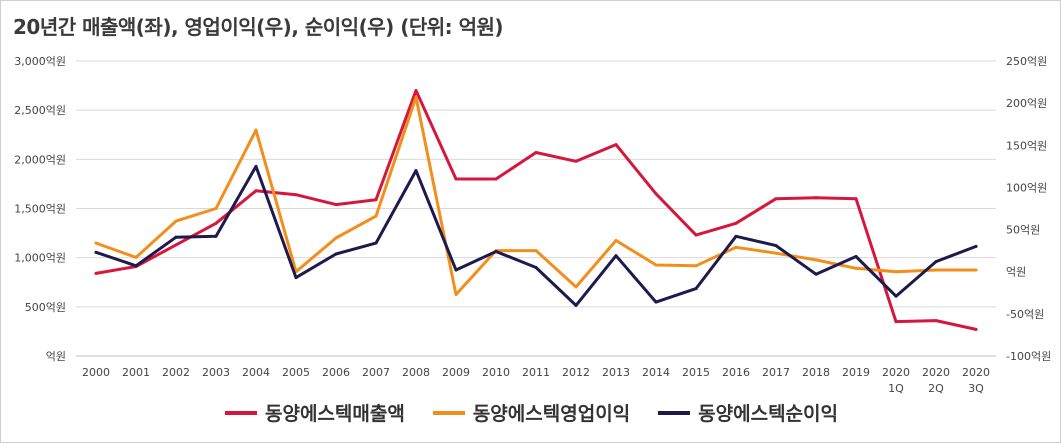 The image size is (1061, 444). I want to click on legend-label-operating-profit: 동양에스텍영업이익, so click(551, 414).